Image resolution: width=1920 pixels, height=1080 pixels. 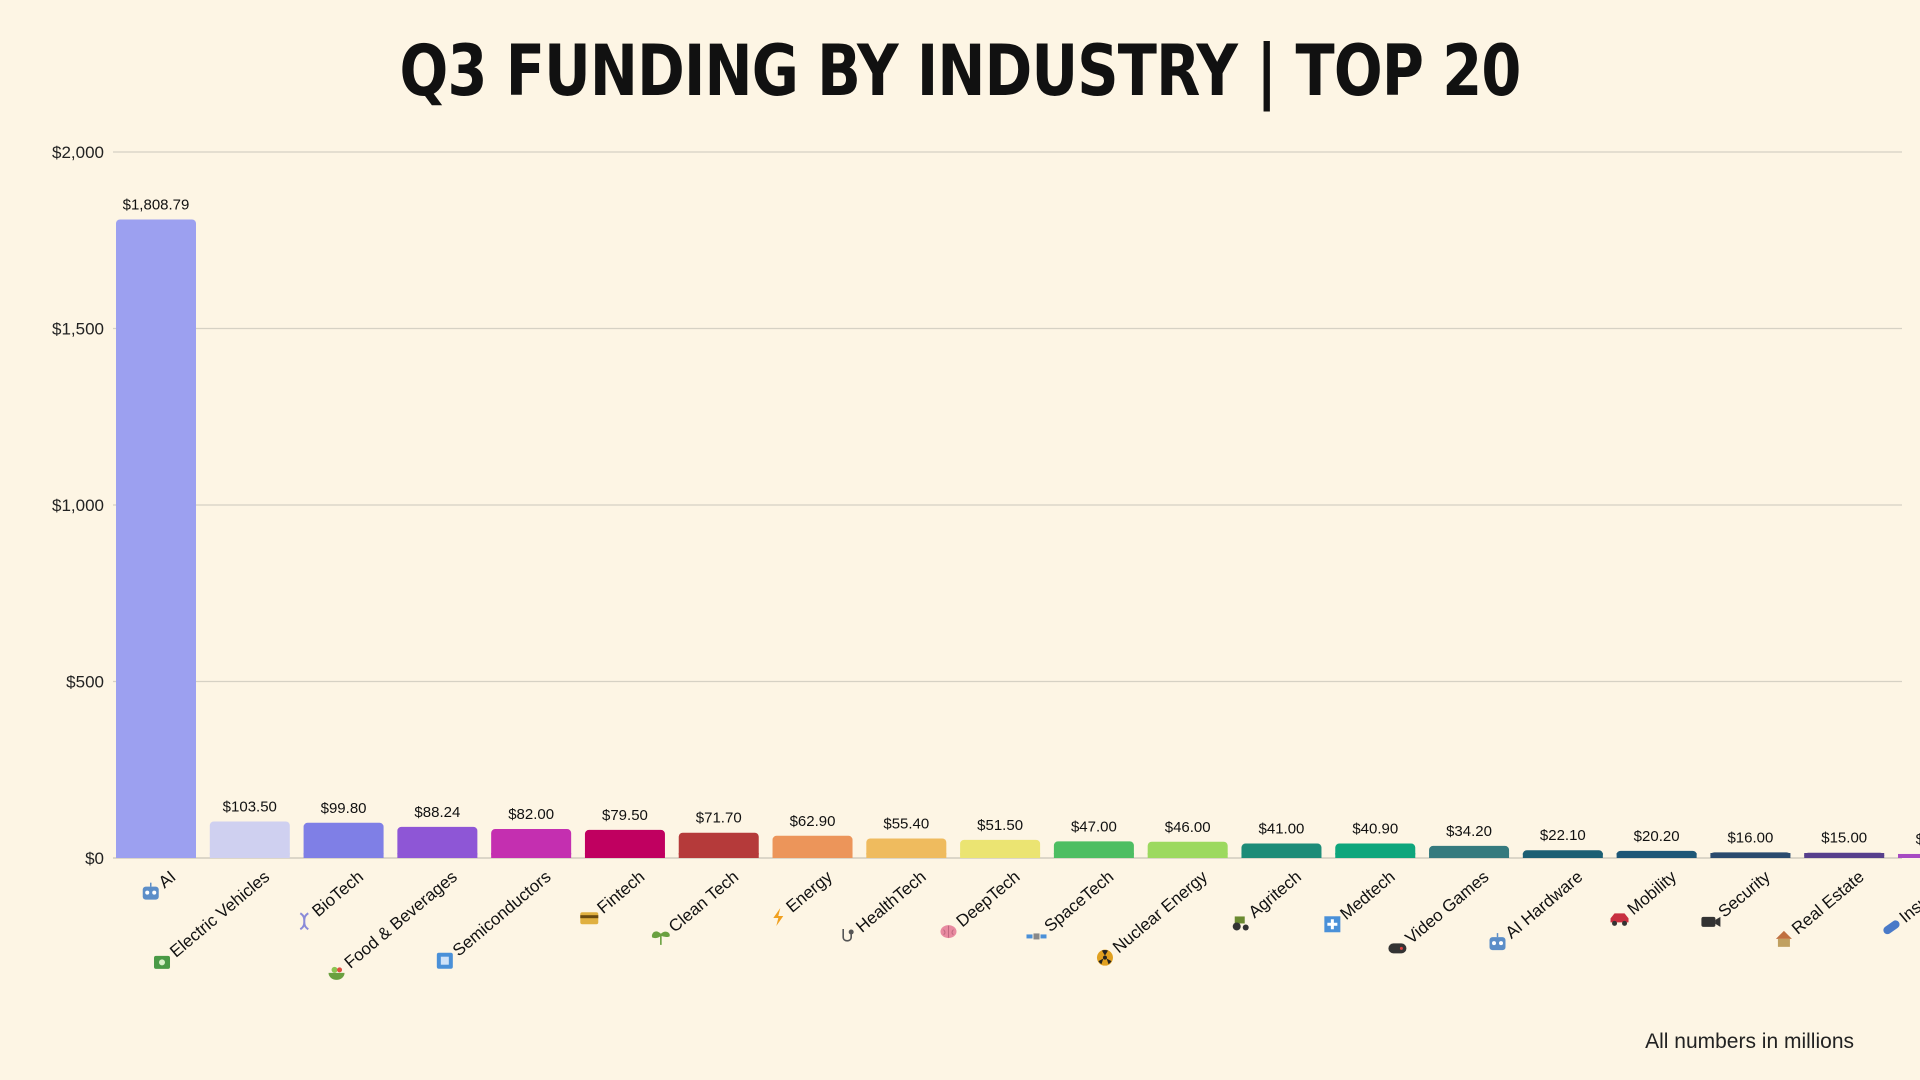 What do you see at coordinates (1368, 895) in the screenshot?
I see `x-tick-label: Medtech` at bounding box center [1368, 895].